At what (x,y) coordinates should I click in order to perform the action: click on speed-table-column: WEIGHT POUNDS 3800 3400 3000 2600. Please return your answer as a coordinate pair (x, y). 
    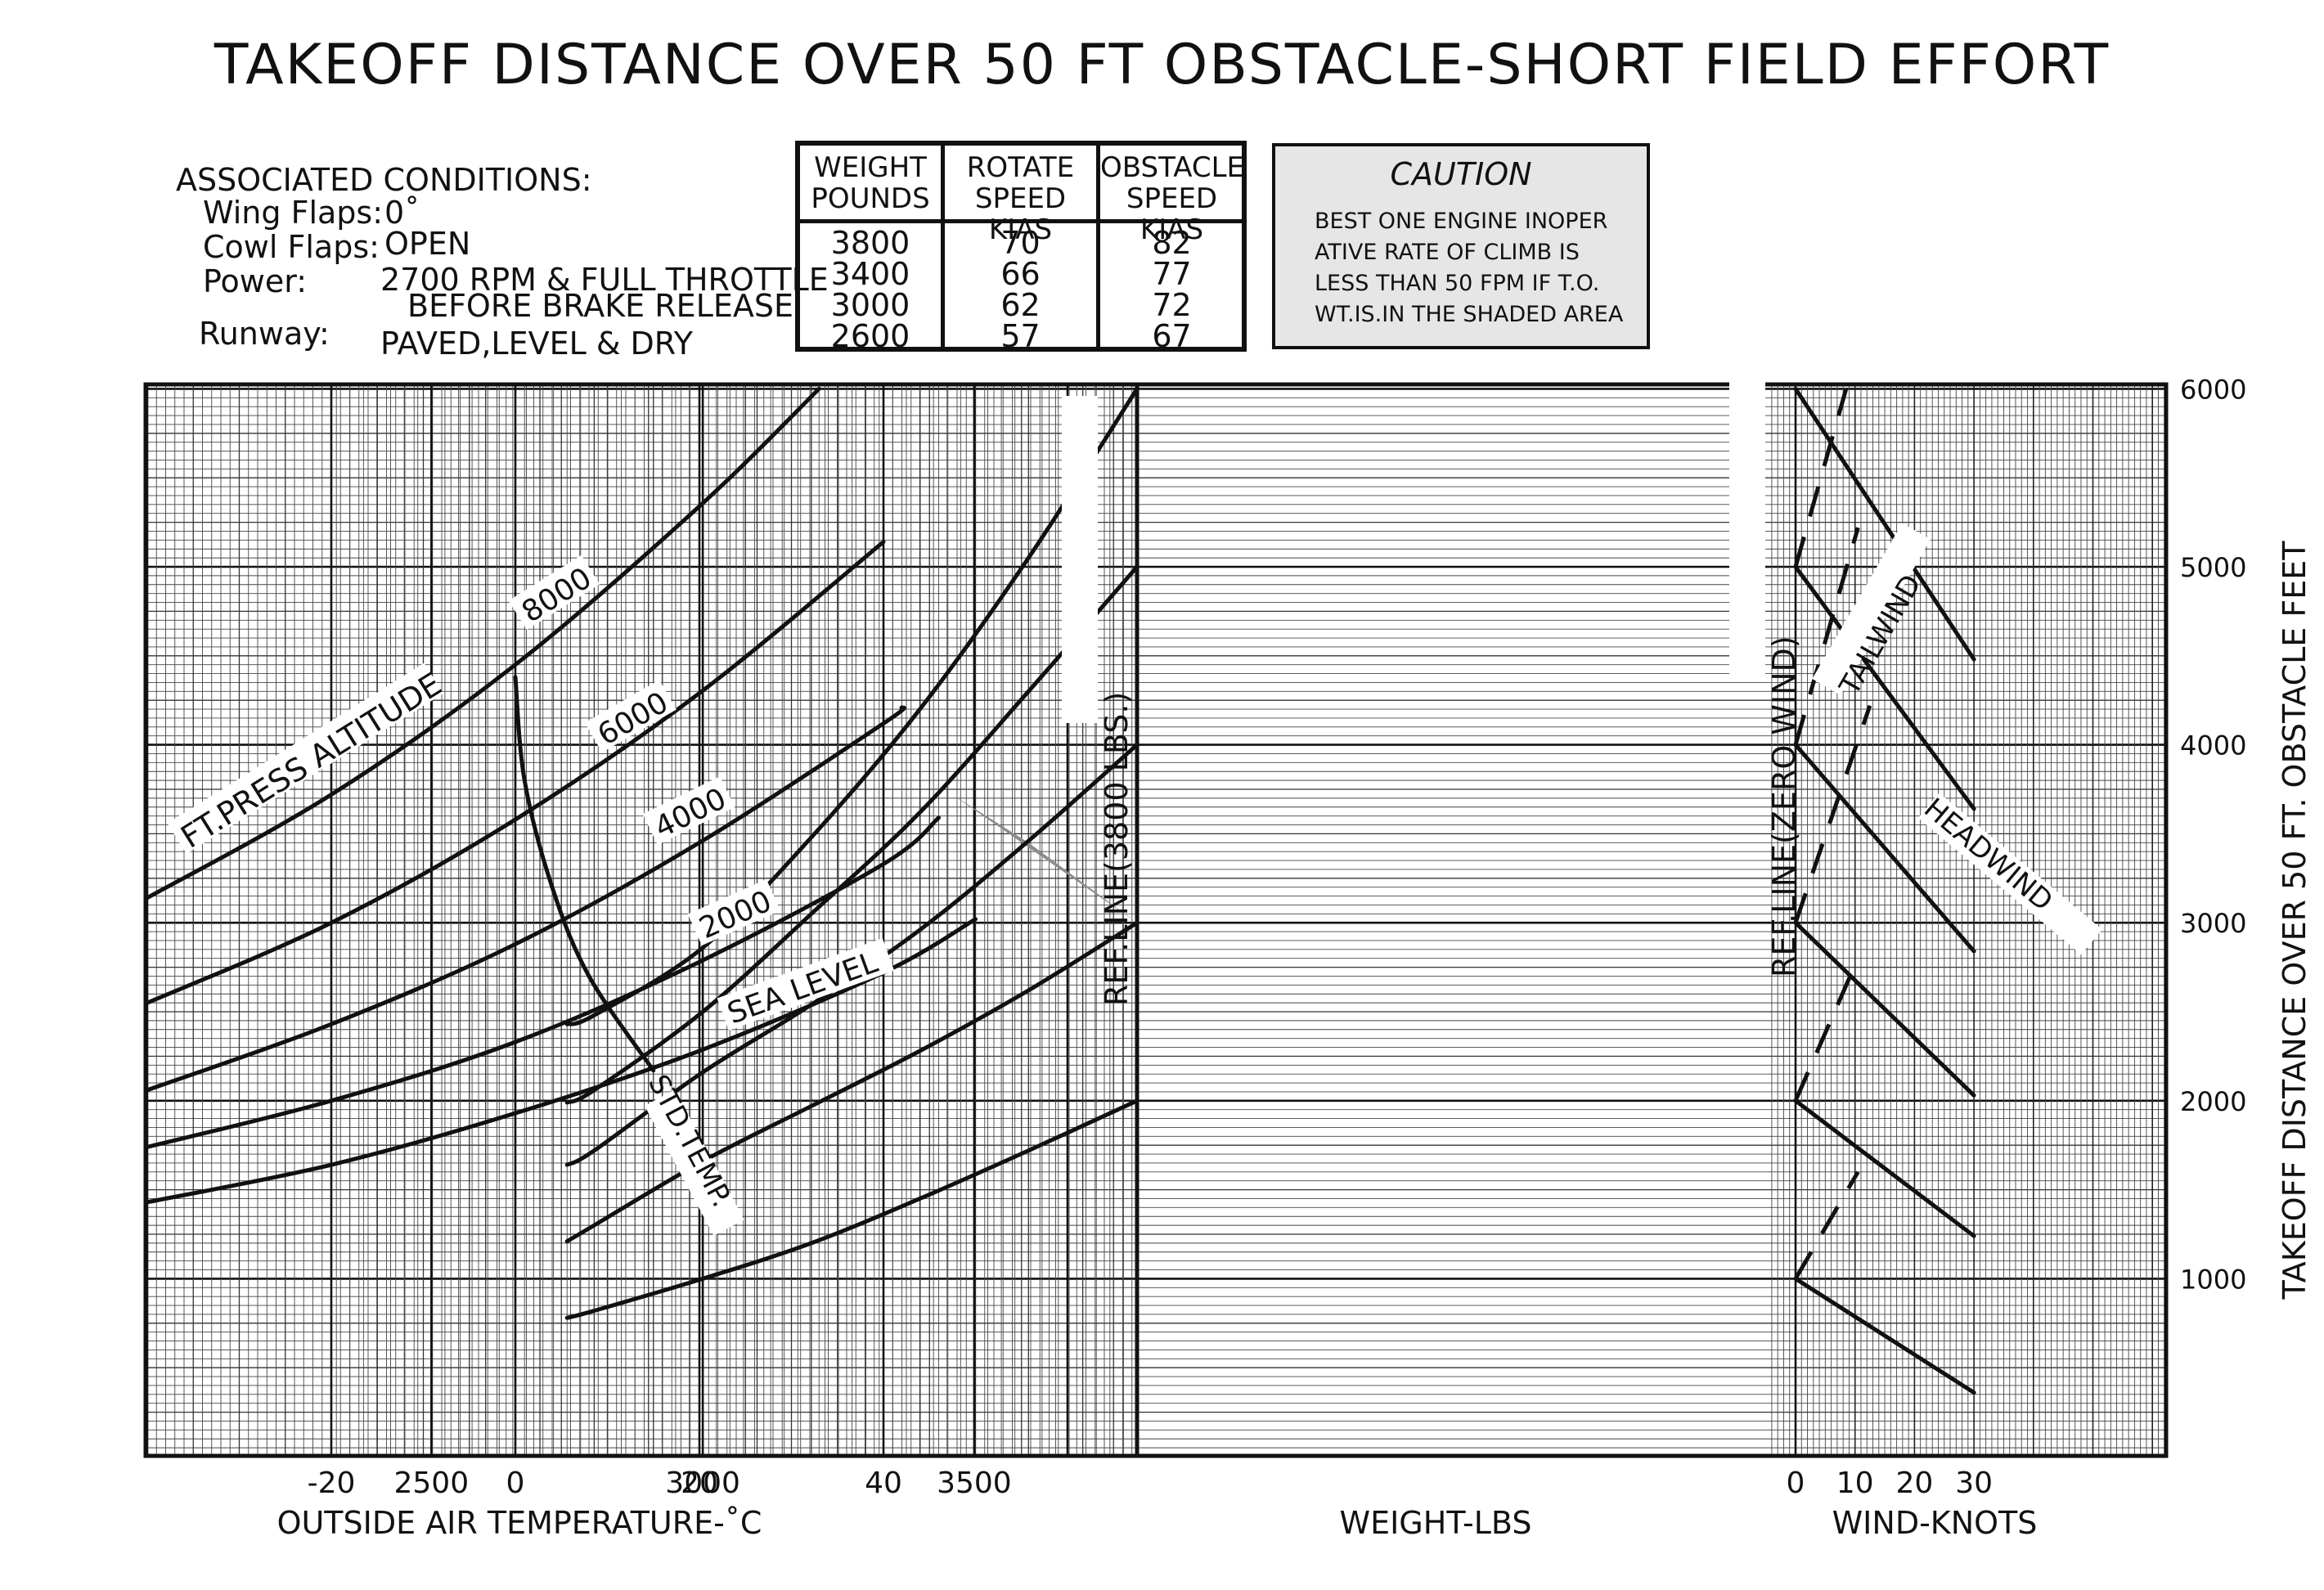
    Looking at the image, I should click on (870, 249).